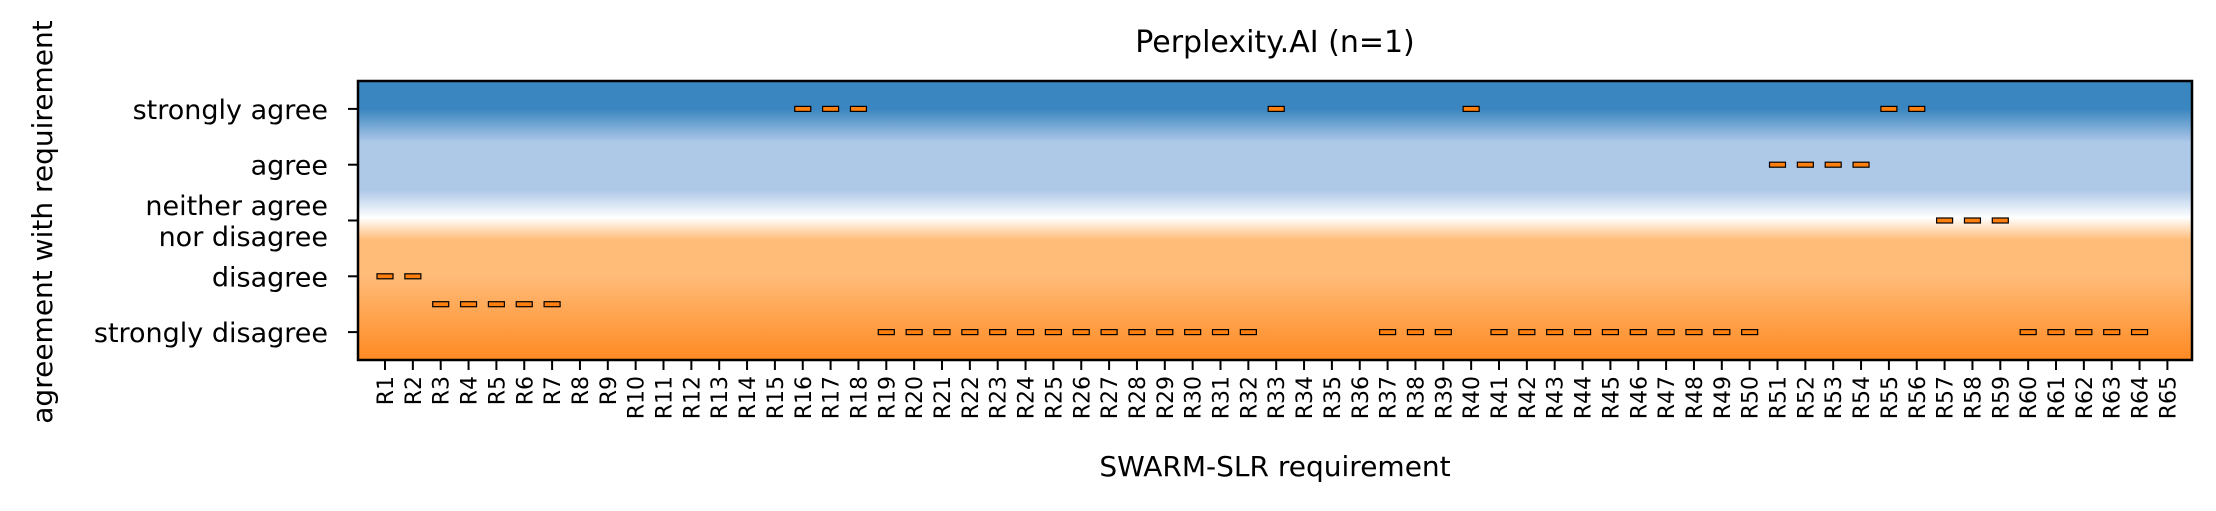 The image size is (2216, 511). What do you see at coordinates (236, 222) in the screenshot?
I see `y-tick-label: neither agree nor disagree` at bounding box center [236, 222].